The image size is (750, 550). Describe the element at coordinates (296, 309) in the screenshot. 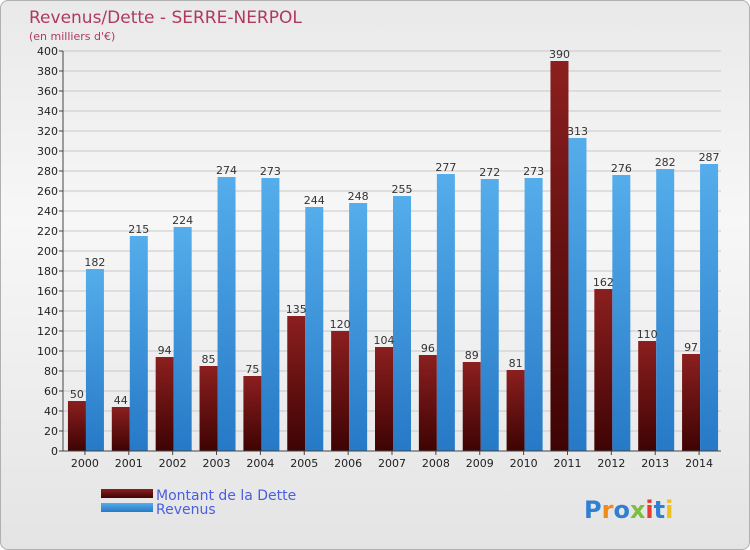

I see `data-label-dette: 135` at that location.